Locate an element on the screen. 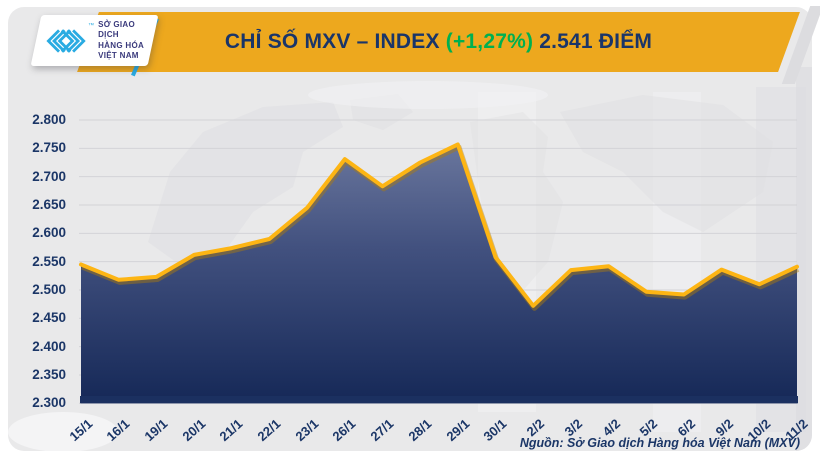 This screenshot has height=461, width=820. y-axis-label: 2.500 is located at coordinates (49, 289).